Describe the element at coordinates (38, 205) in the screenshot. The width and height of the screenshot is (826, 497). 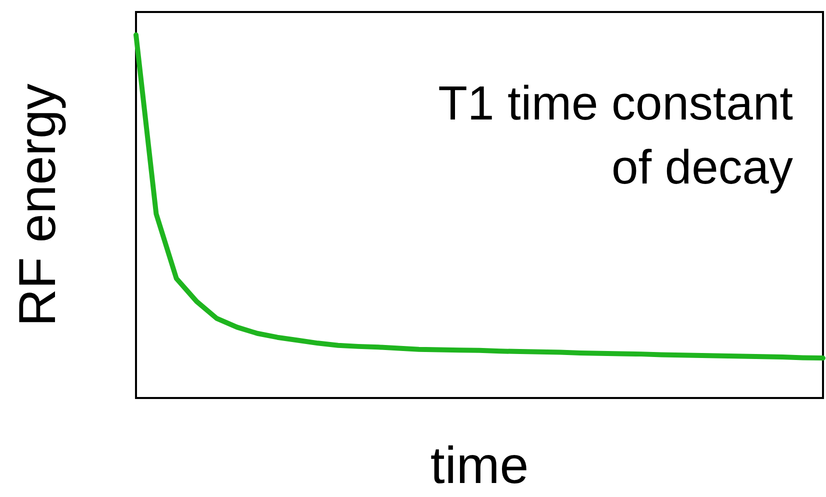
I see `y-axis-title: RF energy` at that location.